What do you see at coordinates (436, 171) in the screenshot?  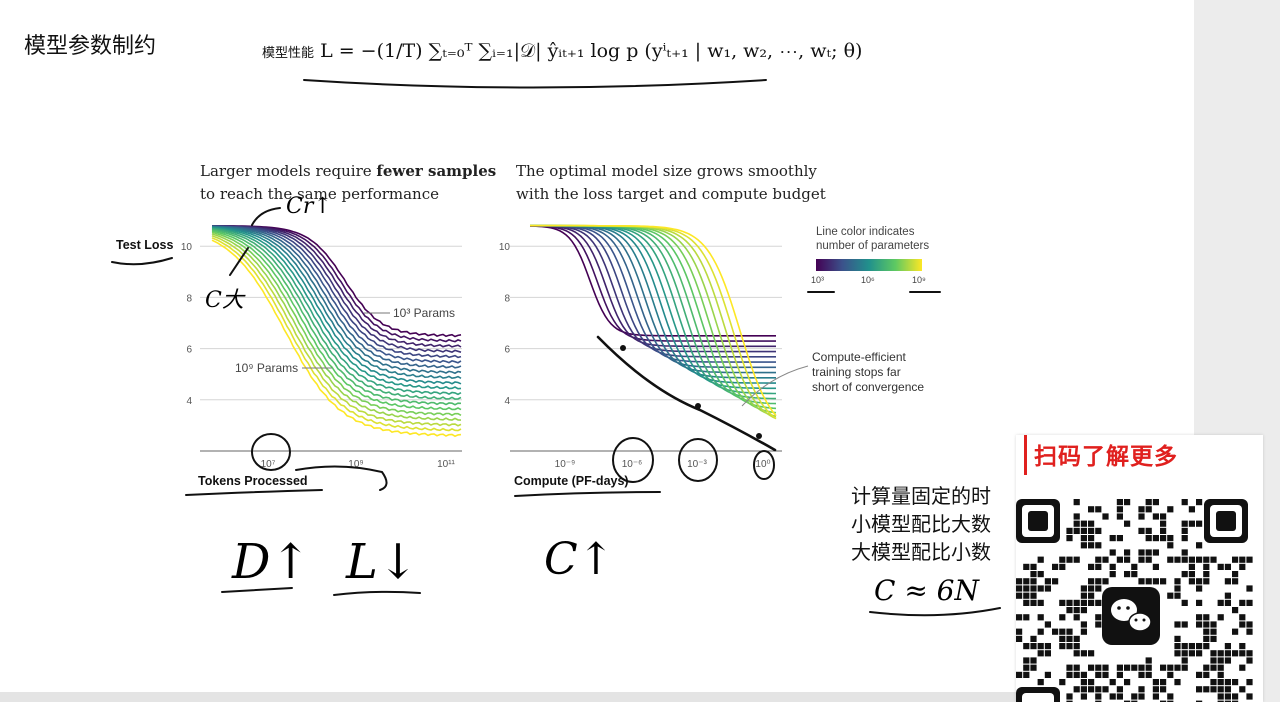 I see `left-caption-bold: fewer samples` at bounding box center [436, 171].